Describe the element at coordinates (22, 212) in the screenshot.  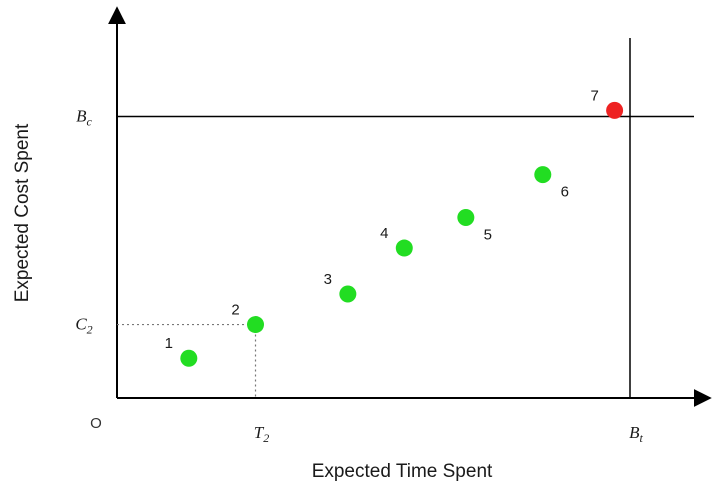
I see `y-axis-label: Expected Cost Spent` at that location.